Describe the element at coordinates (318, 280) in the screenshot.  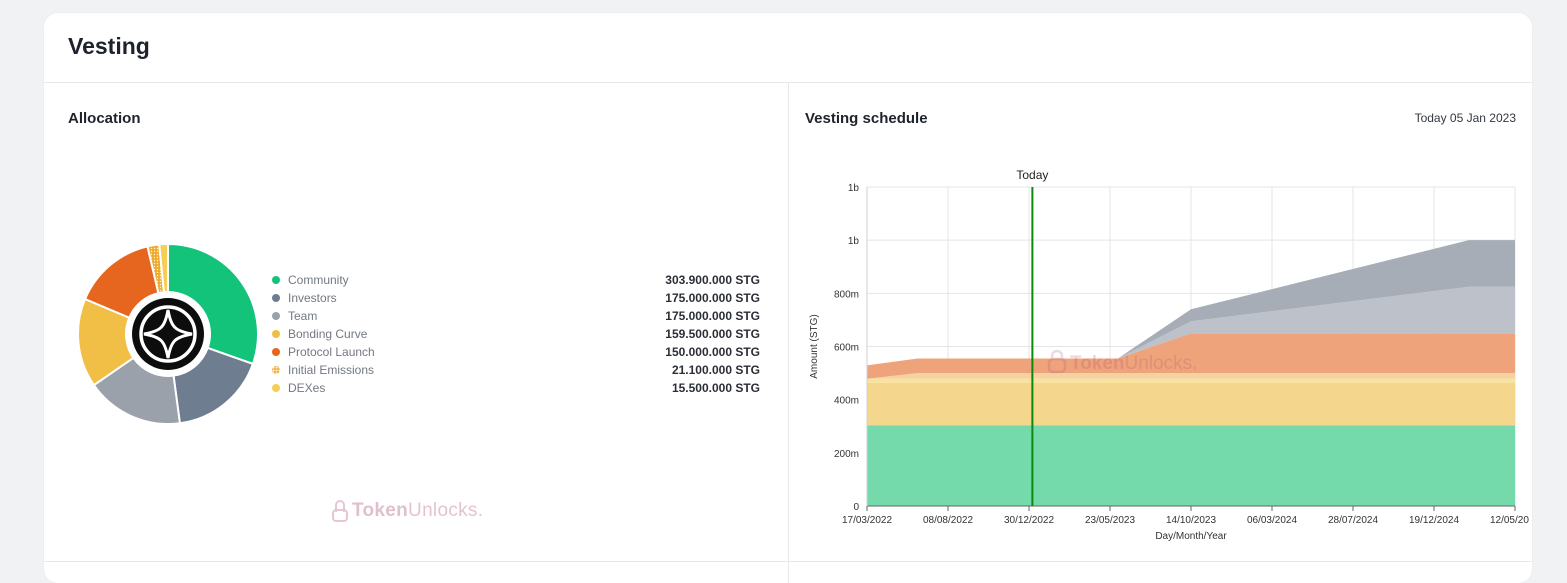
I see `legend-label: Community` at that location.